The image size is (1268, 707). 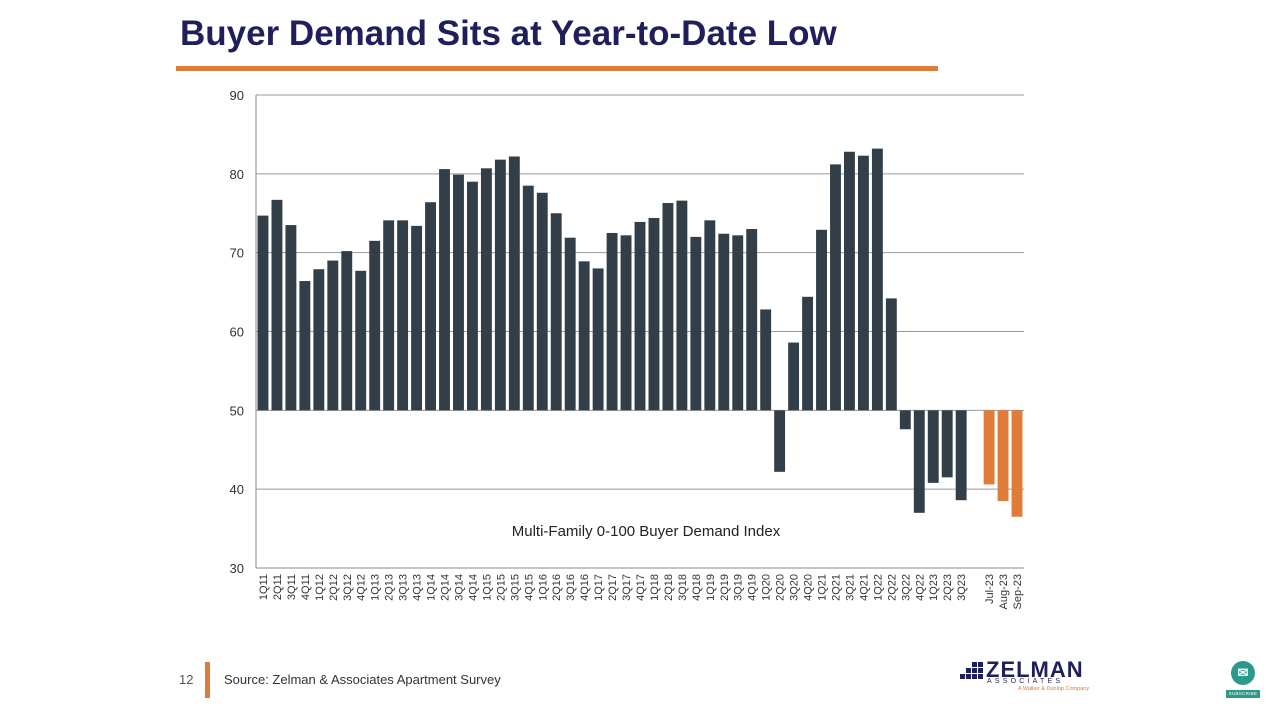 I want to click on bar-3Q18, so click(x=682, y=305).